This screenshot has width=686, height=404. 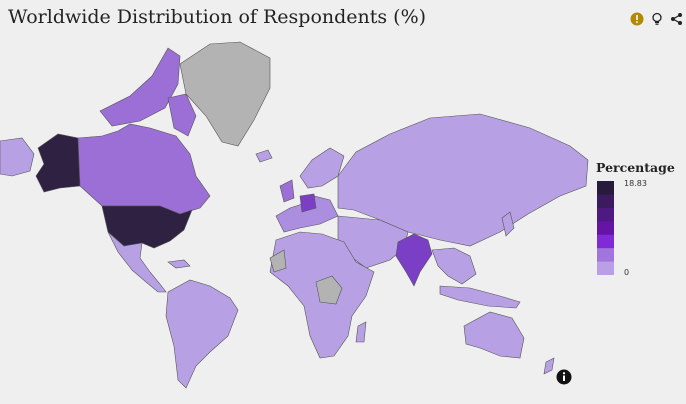 What do you see at coordinates (508, 224) in the screenshot?
I see `region-japan` at bounding box center [508, 224].